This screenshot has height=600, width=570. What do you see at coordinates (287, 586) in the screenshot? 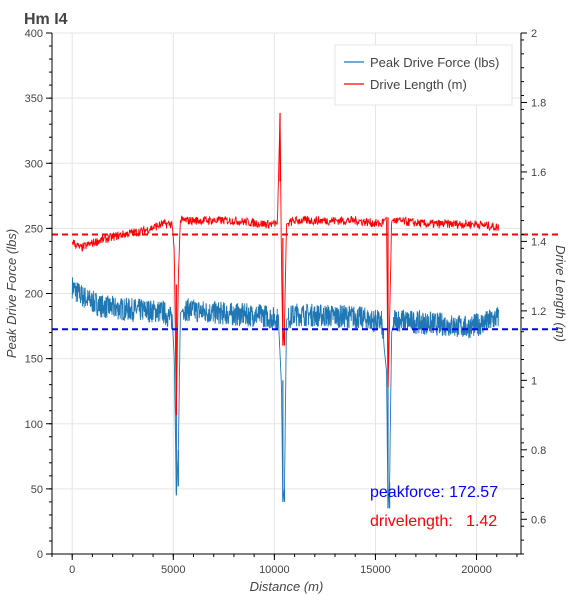
I see `x-axis-label: Distance (m)` at bounding box center [287, 586].